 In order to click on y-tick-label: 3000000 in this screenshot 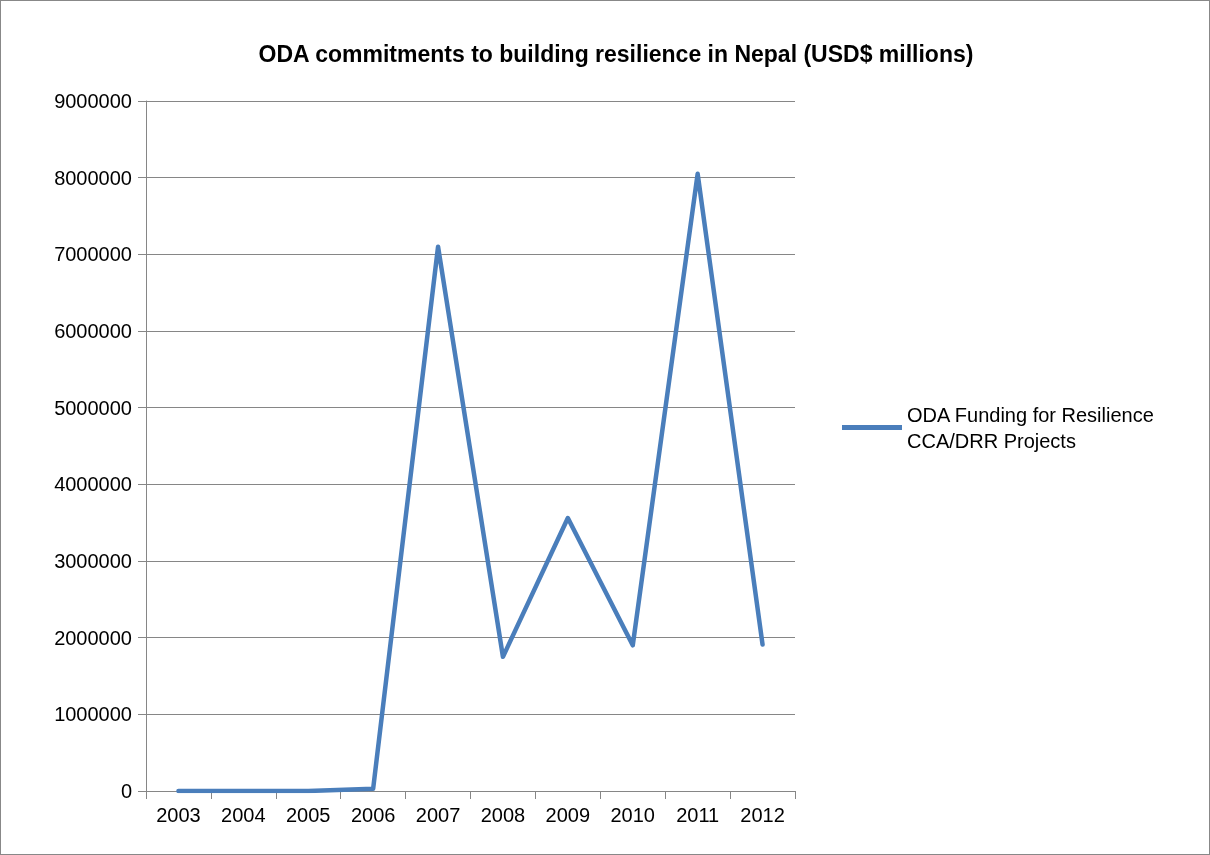, I will do `click(93, 561)`.